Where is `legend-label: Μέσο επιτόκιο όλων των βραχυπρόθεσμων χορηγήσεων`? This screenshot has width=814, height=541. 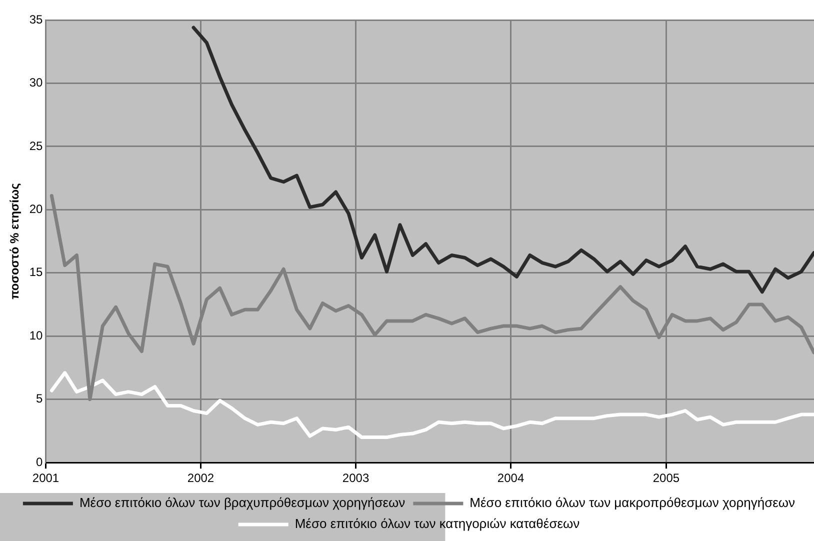 legend-label: Μέσο επιτόκιο όλων των βραχυπρόθεσμων χορηγήσεων is located at coordinates (242, 502).